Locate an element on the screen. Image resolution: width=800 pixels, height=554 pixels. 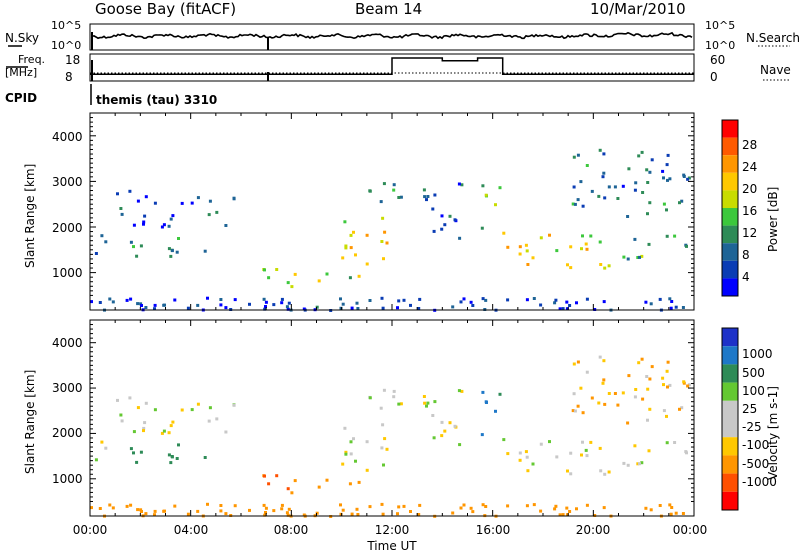
vel-cbar-tick-100: 100 is located at coordinates (753, 391).